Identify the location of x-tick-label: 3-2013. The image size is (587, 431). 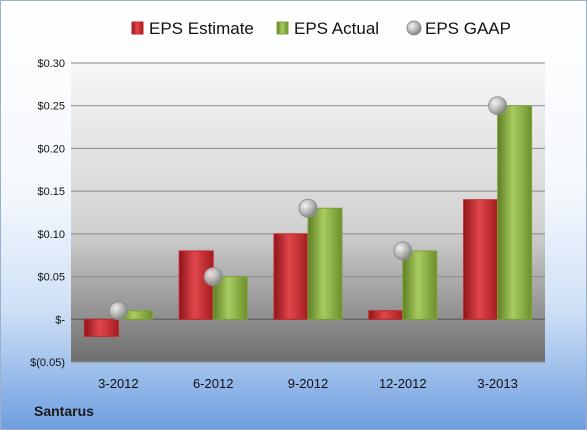
(497, 383).